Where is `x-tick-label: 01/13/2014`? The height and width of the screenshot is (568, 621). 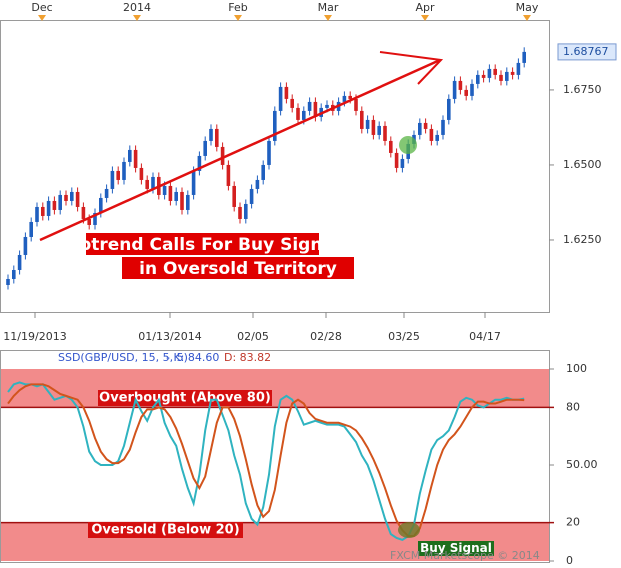
x-tick-label: 01/13/2014 is located at coordinates (169, 336).